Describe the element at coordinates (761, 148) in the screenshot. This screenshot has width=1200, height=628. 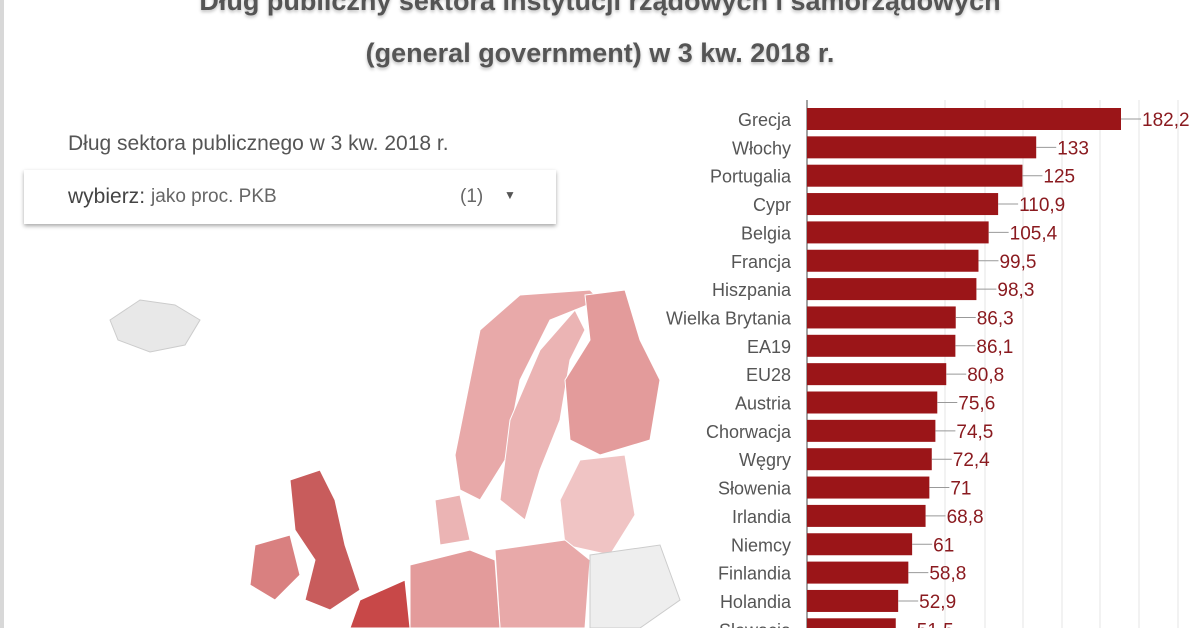
I see `category-label: Włochy` at that location.